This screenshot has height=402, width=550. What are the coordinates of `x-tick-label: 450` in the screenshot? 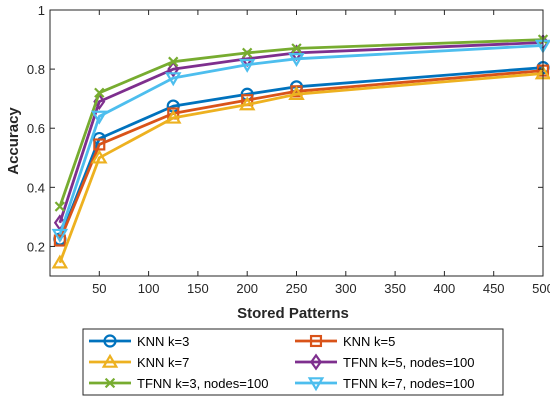 It's located at (494, 288).